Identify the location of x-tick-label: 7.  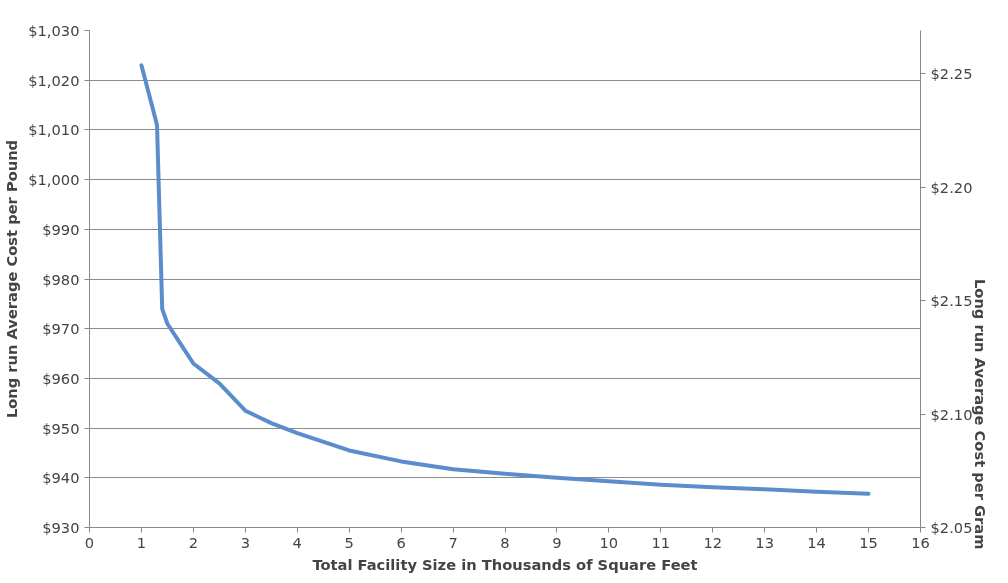
(453, 542).